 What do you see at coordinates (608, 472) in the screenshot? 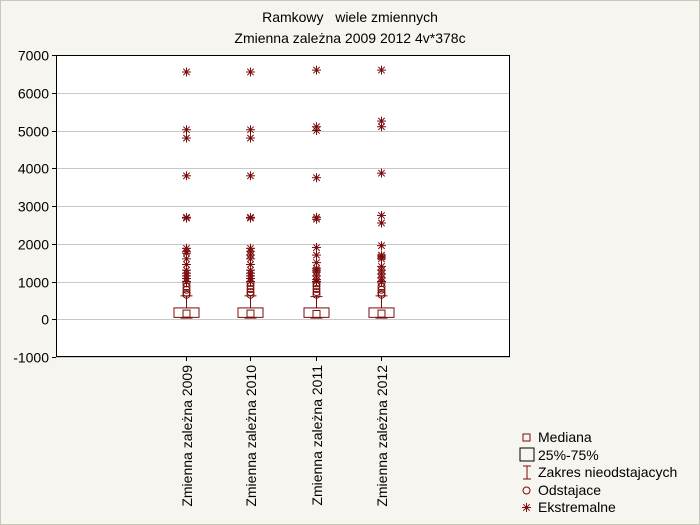
I see `legend-label-whisker: Zakres nieodstajacych` at bounding box center [608, 472].